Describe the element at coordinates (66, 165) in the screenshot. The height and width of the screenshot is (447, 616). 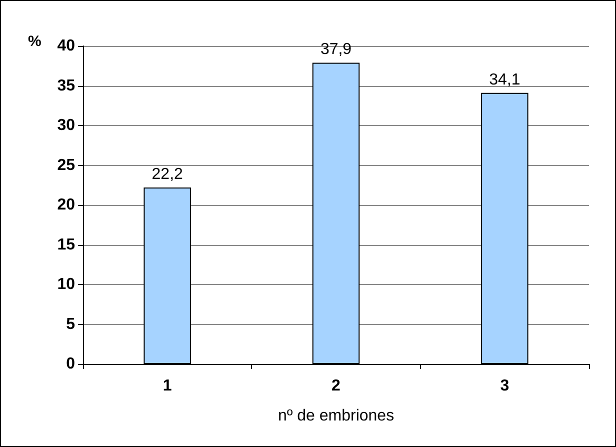
I see `y-tick-label: 25` at that location.